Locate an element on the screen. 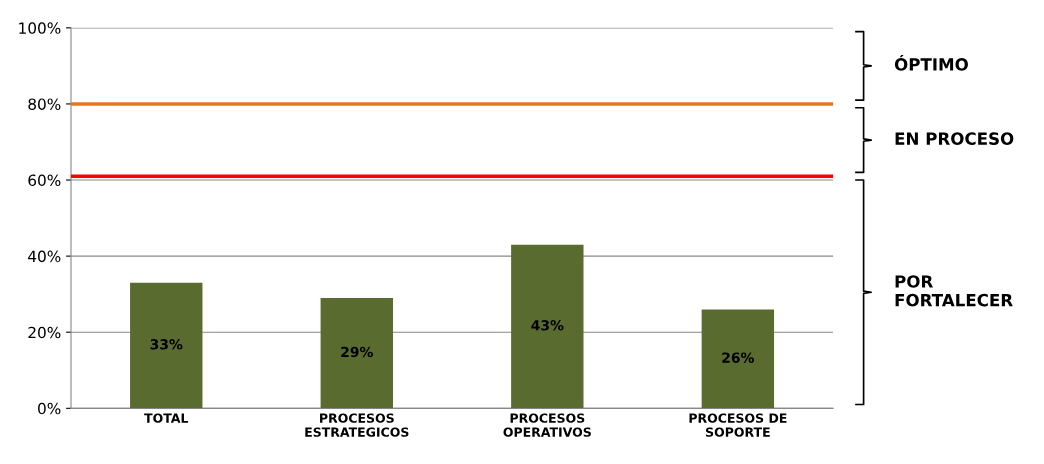 The image size is (1044, 464). x-tick-label: TOTAL is located at coordinates (166, 418).